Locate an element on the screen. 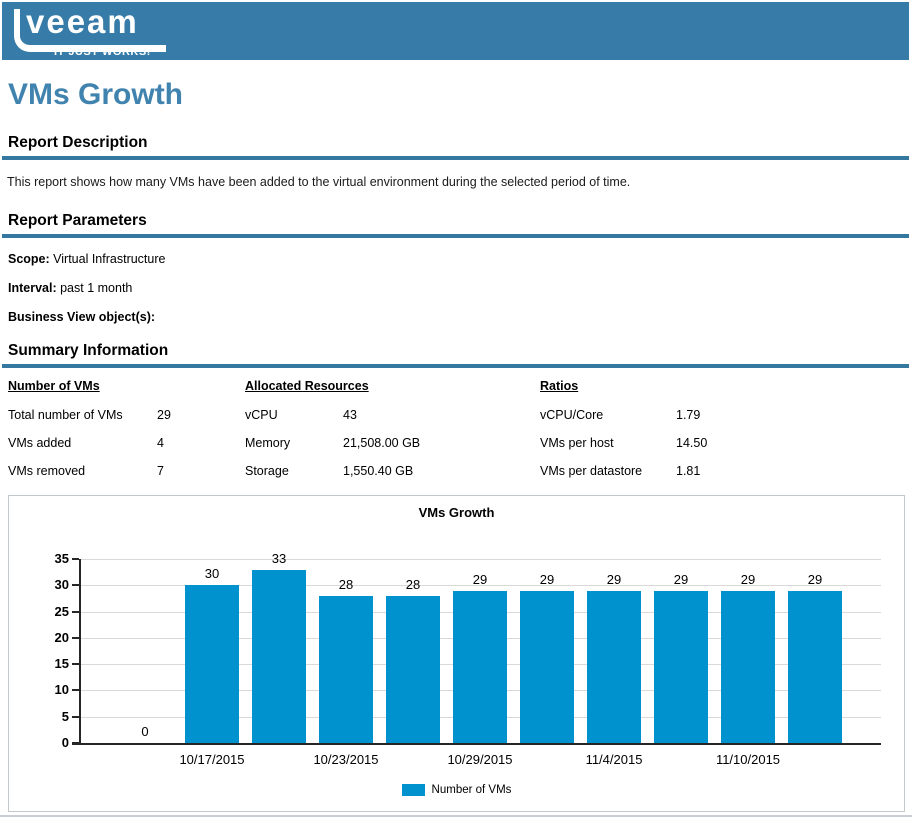 The width and height of the screenshot is (912, 820). parameter-row: Scope: Virtual Infrastructure is located at coordinates (86, 259).